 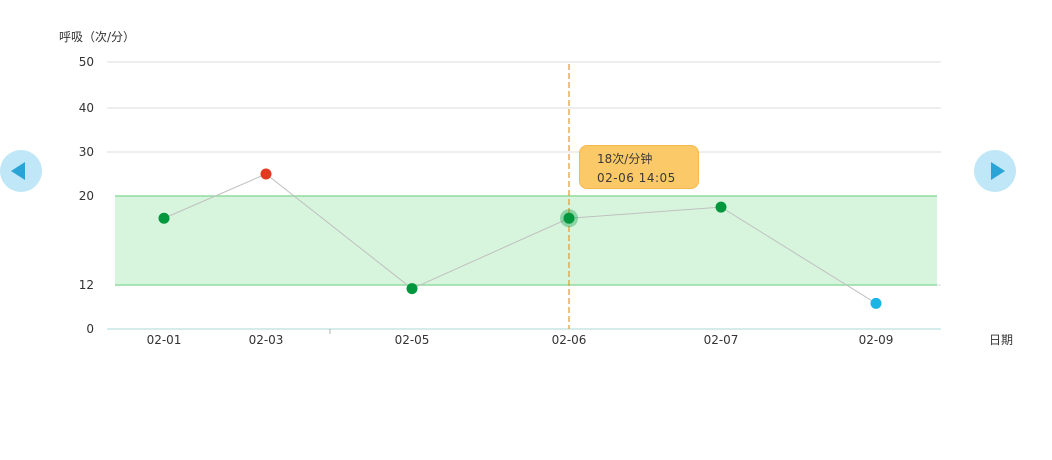 What do you see at coordinates (636, 178) in the screenshot?
I see `tooltip-time: 02-06 14:05` at bounding box center [636, 178].